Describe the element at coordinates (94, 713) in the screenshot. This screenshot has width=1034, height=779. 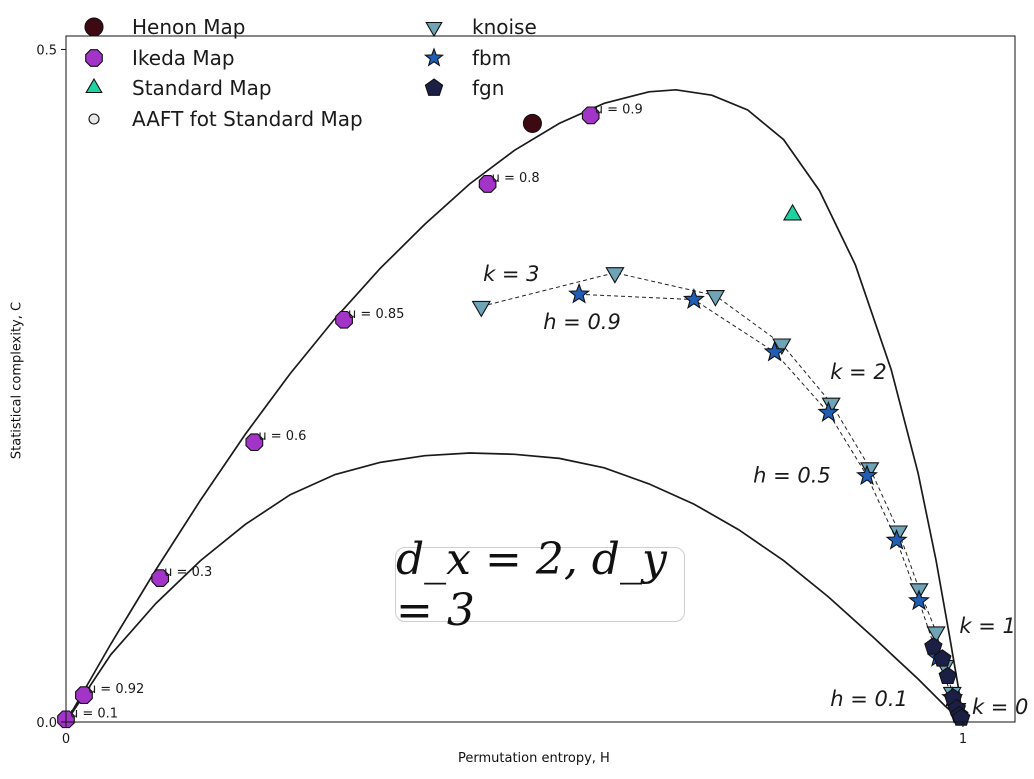
I see `ikeda-map-point-label: u = 0.1` at that location.